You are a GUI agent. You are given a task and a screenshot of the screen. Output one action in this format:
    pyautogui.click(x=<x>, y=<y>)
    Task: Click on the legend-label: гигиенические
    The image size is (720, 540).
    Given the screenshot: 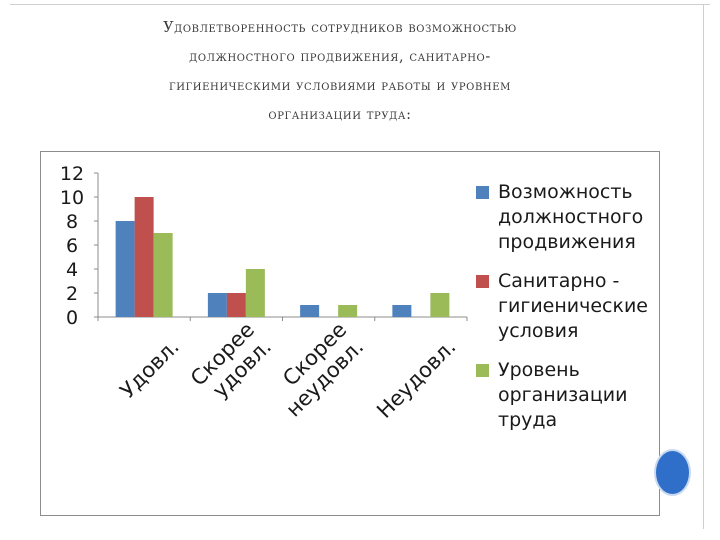 What is the action you would take?
    pyautogui.click(x=573, y=306)
    